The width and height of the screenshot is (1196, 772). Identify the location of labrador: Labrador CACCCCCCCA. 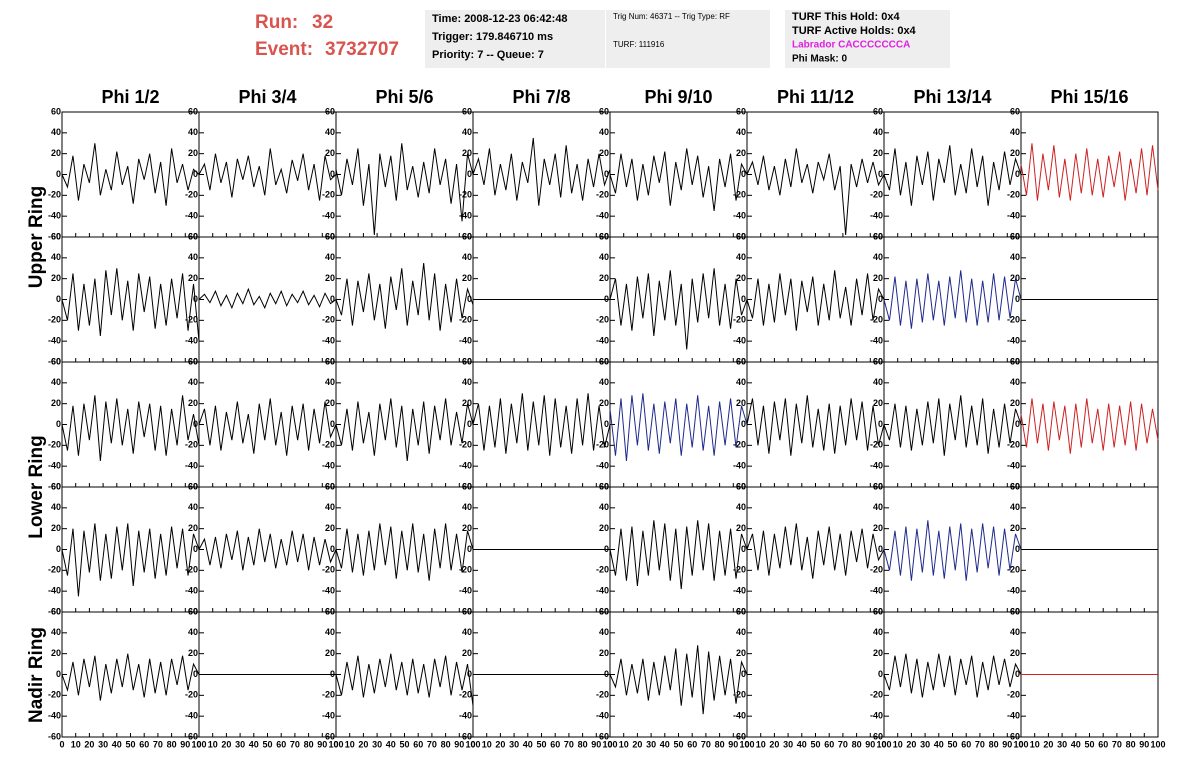
(851, 45).